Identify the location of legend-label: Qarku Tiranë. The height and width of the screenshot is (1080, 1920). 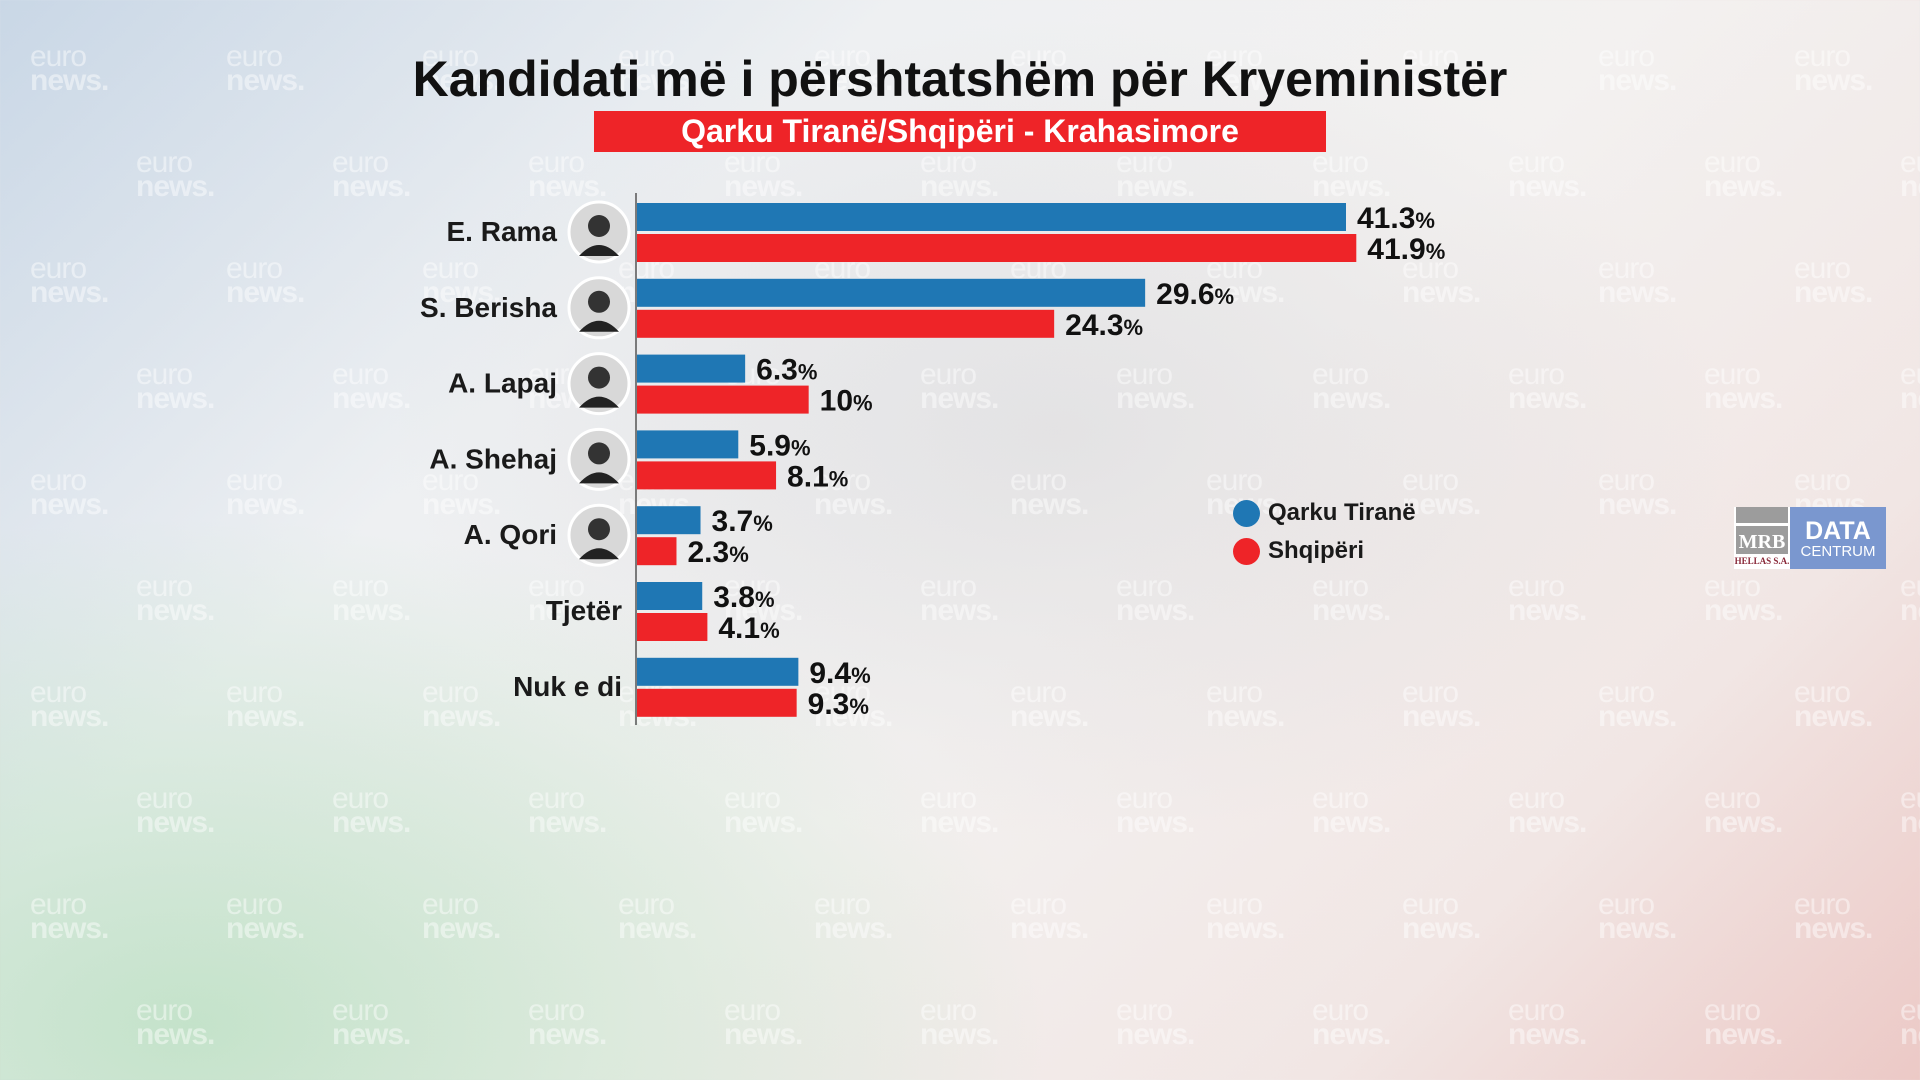
(1342, 512).